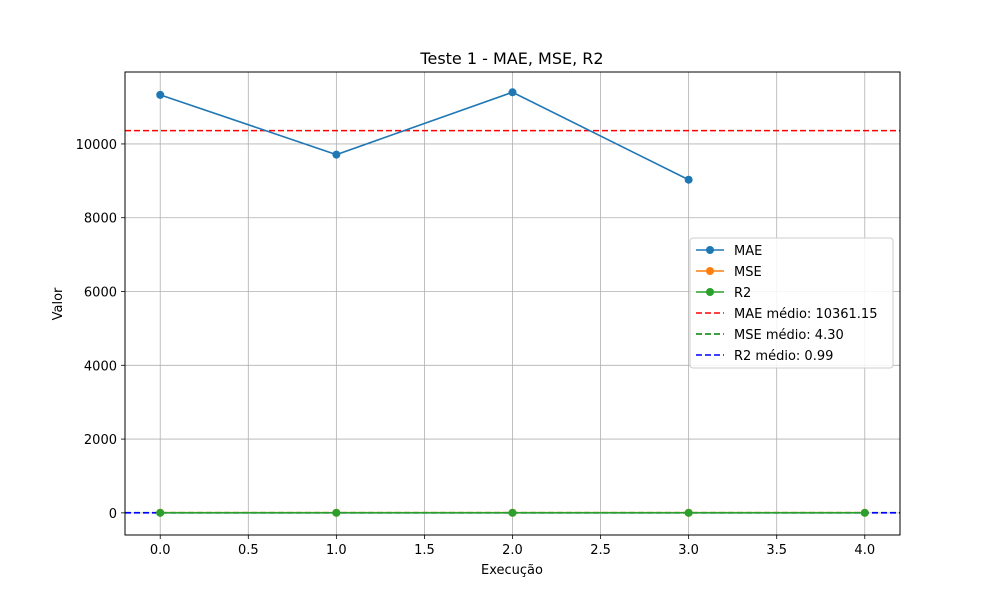 The height and width of the screenshot is (604, 1000). Describe the element at coordinates (96, 145) in the screenshot. I see `y-tick-label: 10000` at that location.